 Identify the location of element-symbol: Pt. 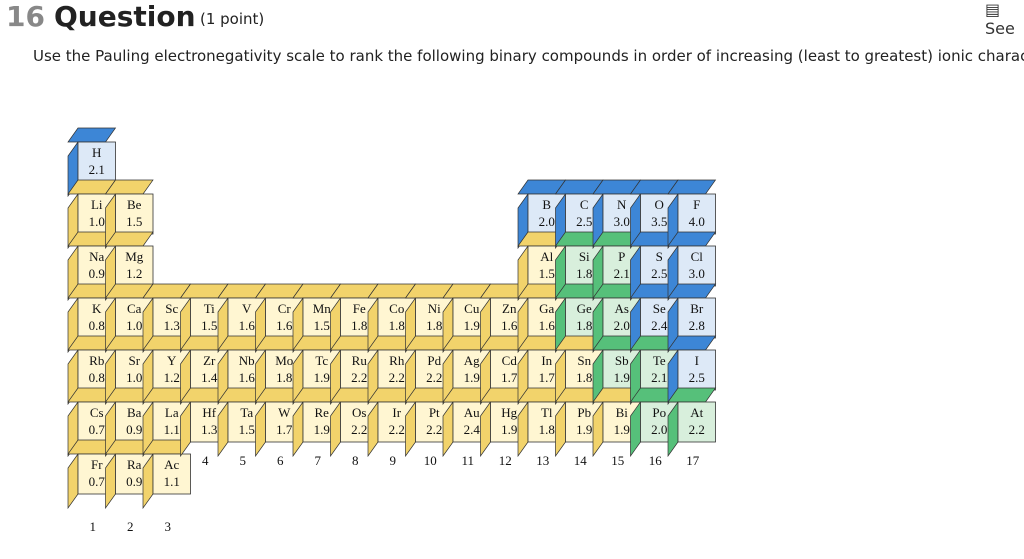
(434, 412).